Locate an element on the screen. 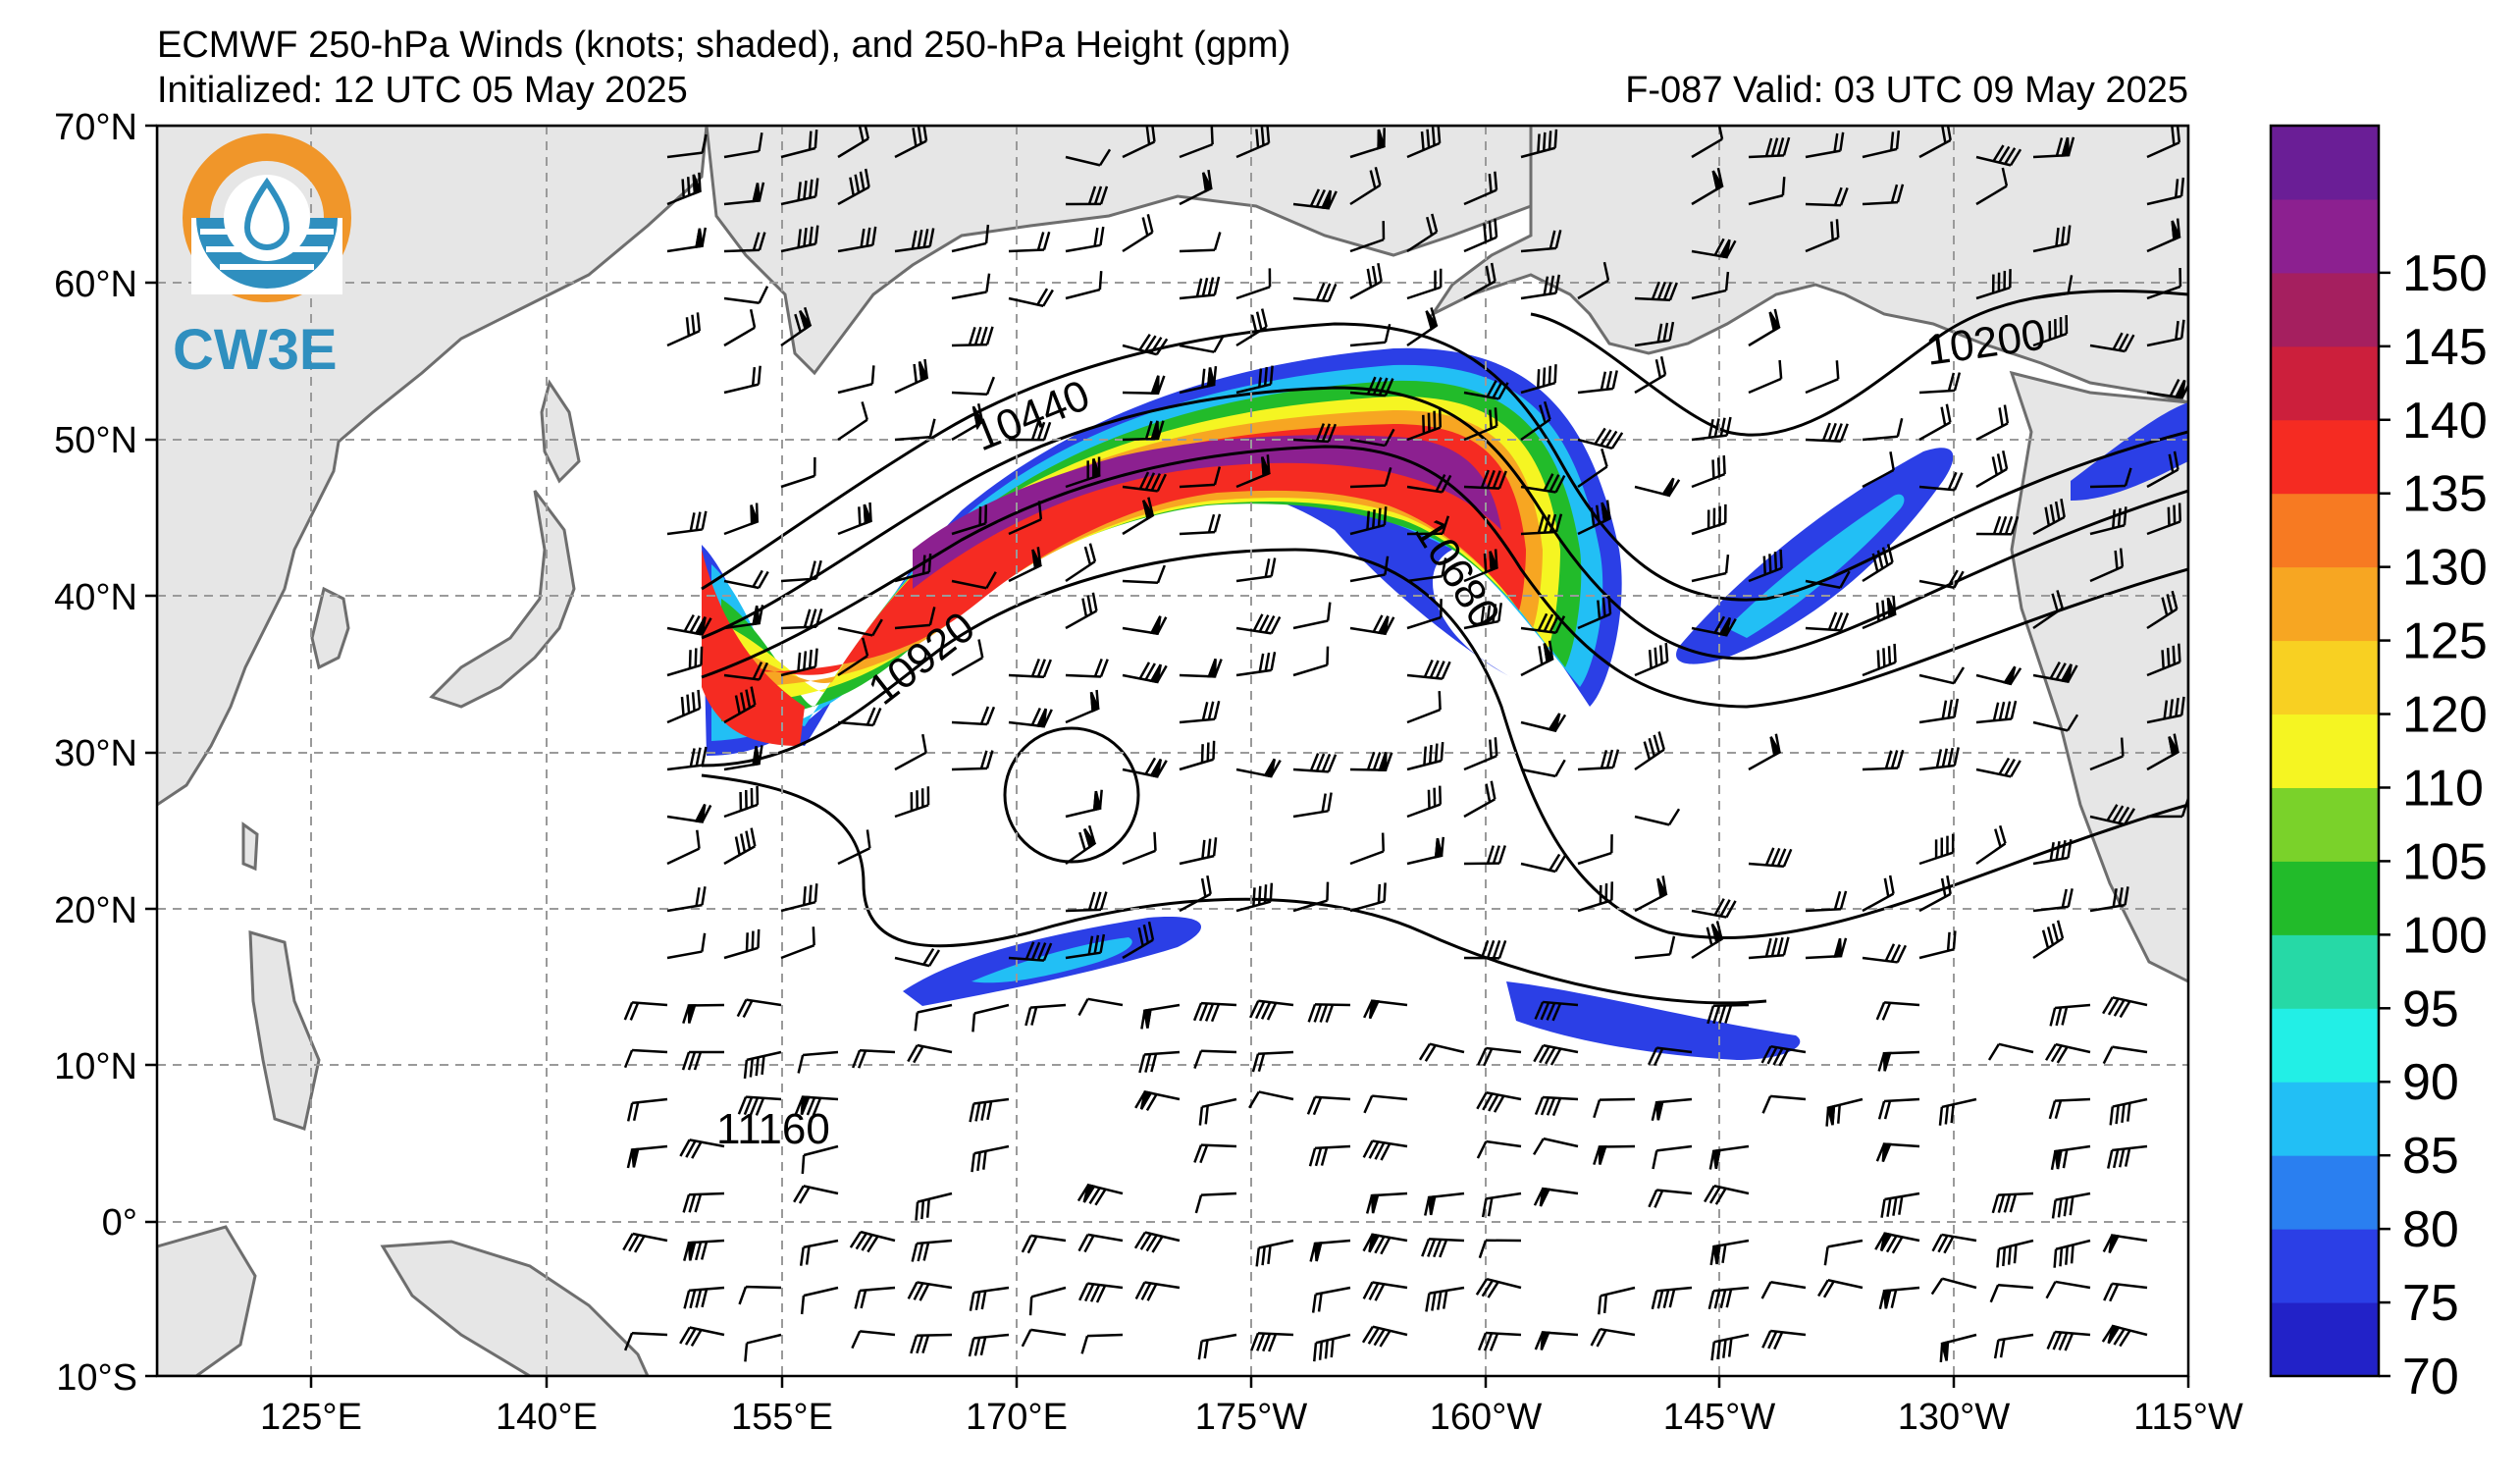  lat-label: 0° is located at coordinates (119, 1223).